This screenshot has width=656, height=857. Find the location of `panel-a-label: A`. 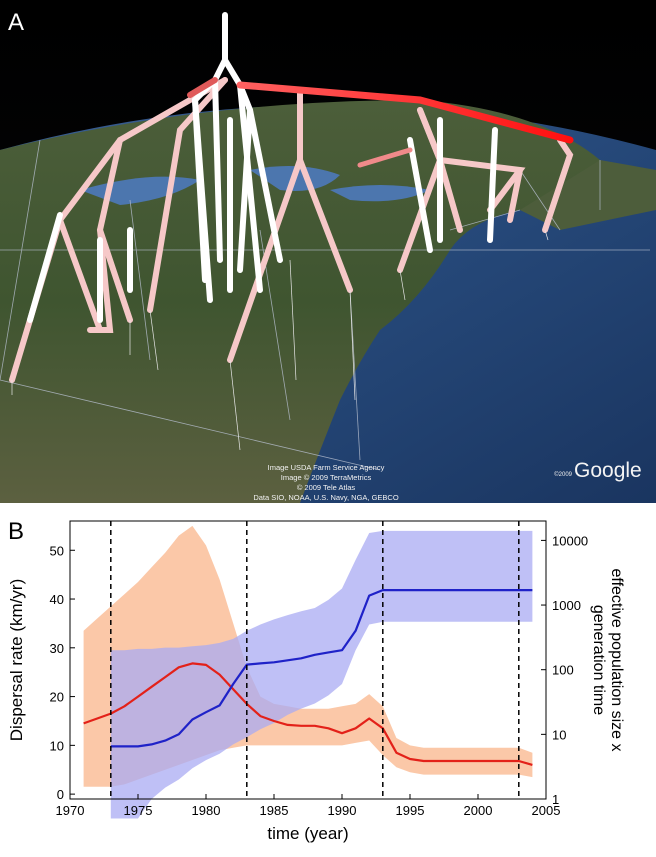

panel-a-label: A is located at coordinates (16, 22).